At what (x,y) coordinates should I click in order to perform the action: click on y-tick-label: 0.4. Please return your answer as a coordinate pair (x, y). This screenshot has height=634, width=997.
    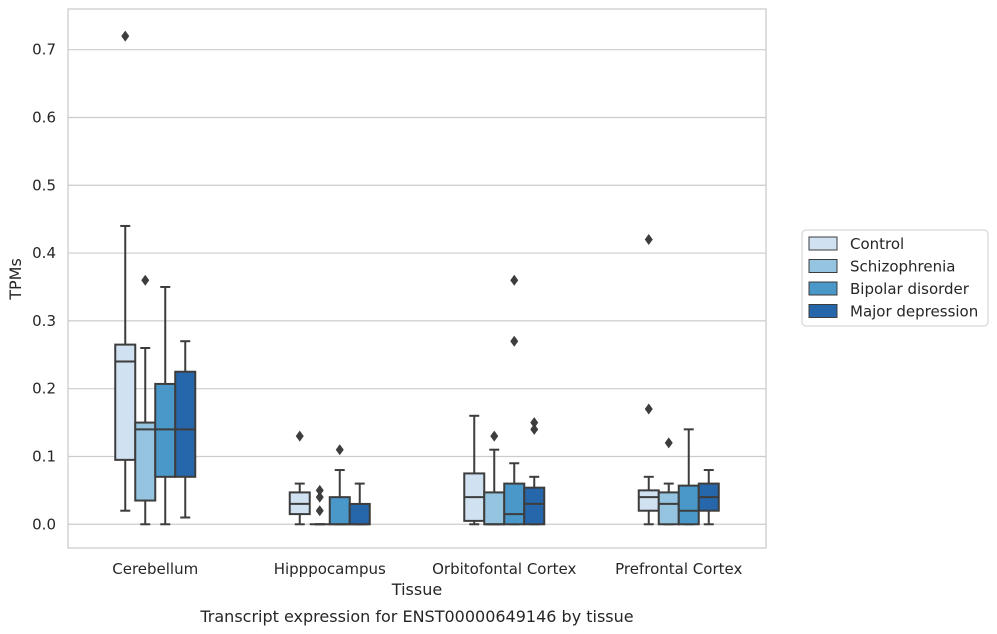
    Looking at the image, I should click on (44, 253).